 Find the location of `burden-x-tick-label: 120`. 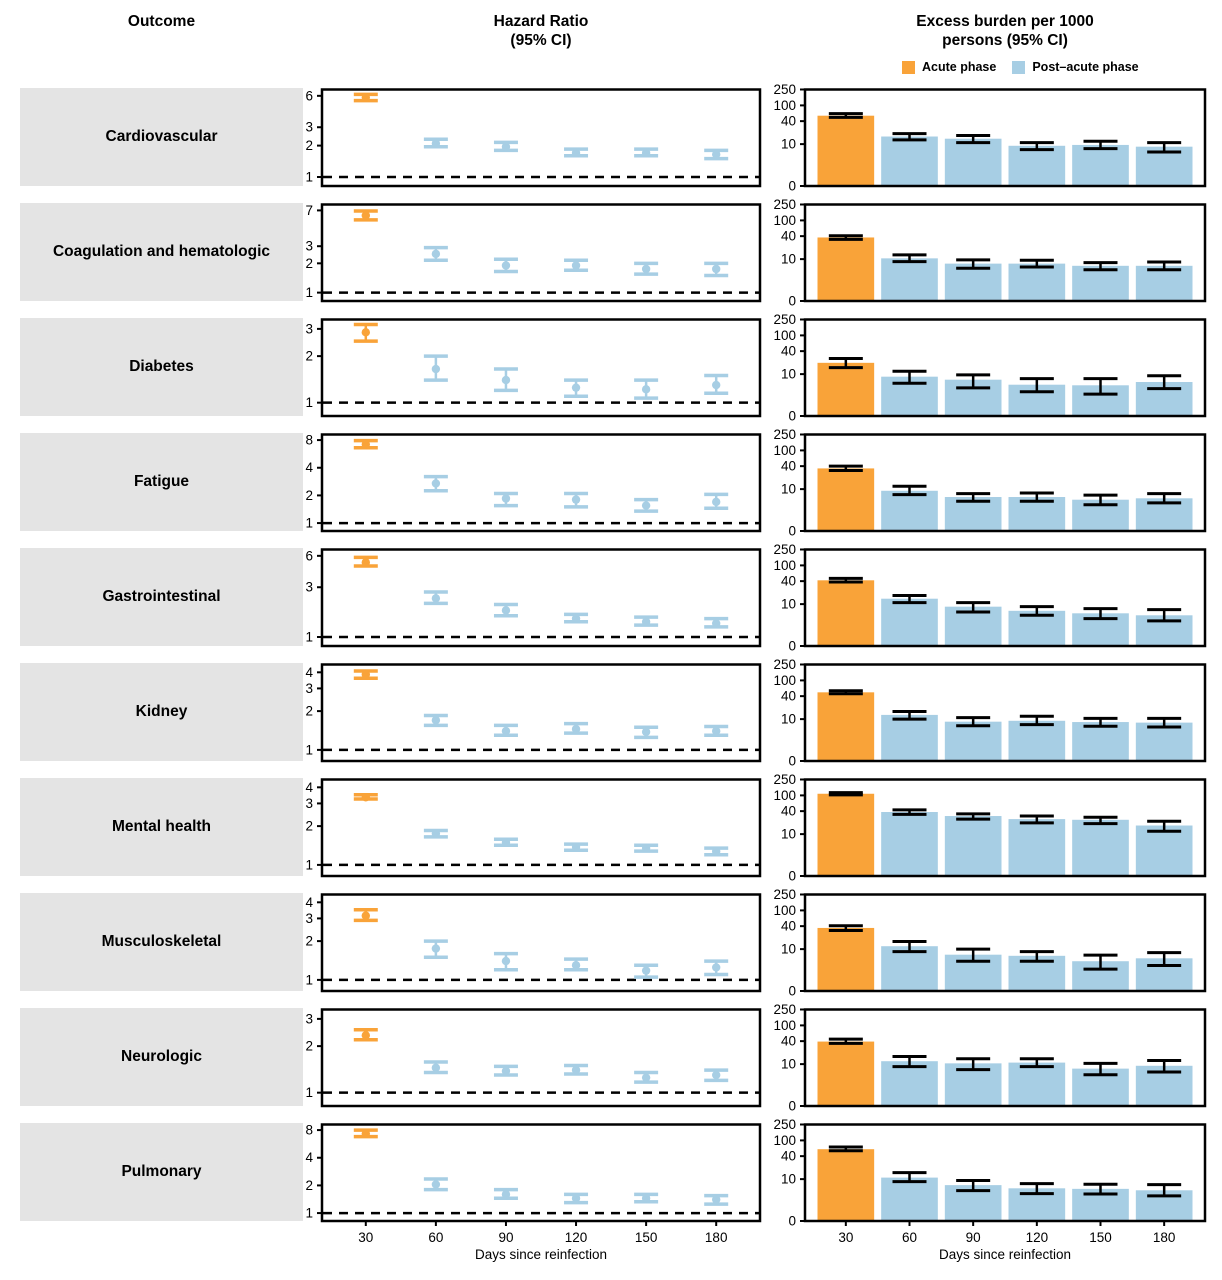

burden-x-tick-label: 120 is located at coordinates (1037, 1237).